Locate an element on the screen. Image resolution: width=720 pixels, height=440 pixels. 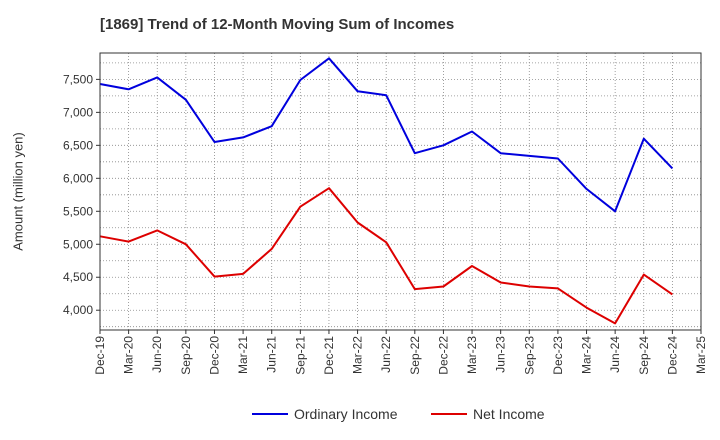
x-tick-label: Dec-24 is located at coordinates (672, 355).